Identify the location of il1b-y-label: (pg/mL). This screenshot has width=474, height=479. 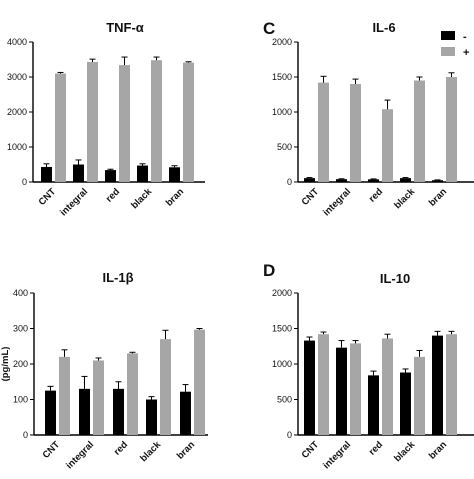
(5, 364).